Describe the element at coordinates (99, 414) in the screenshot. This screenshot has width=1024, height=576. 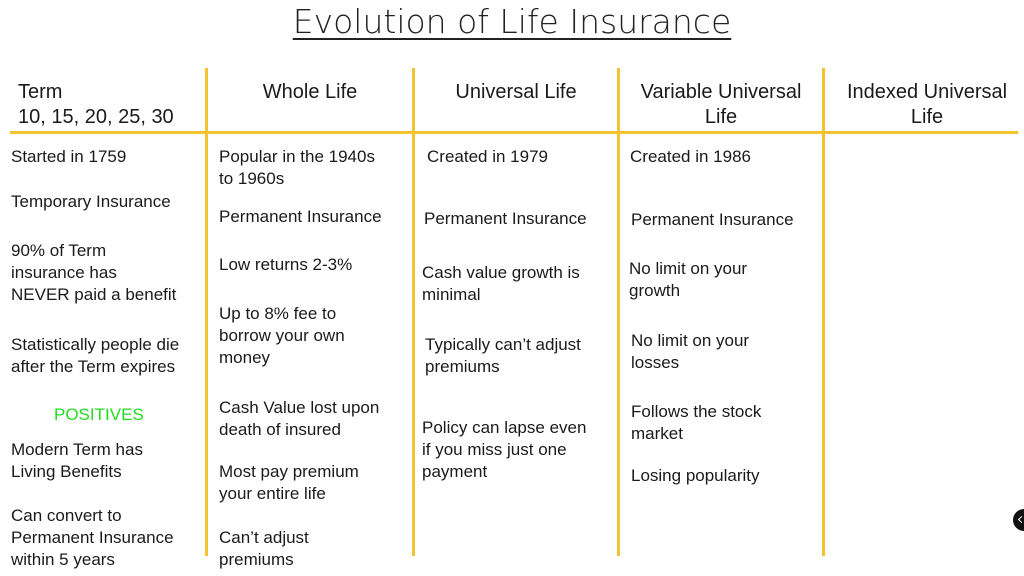
I see `positives-label: POSITIVES` at that location.